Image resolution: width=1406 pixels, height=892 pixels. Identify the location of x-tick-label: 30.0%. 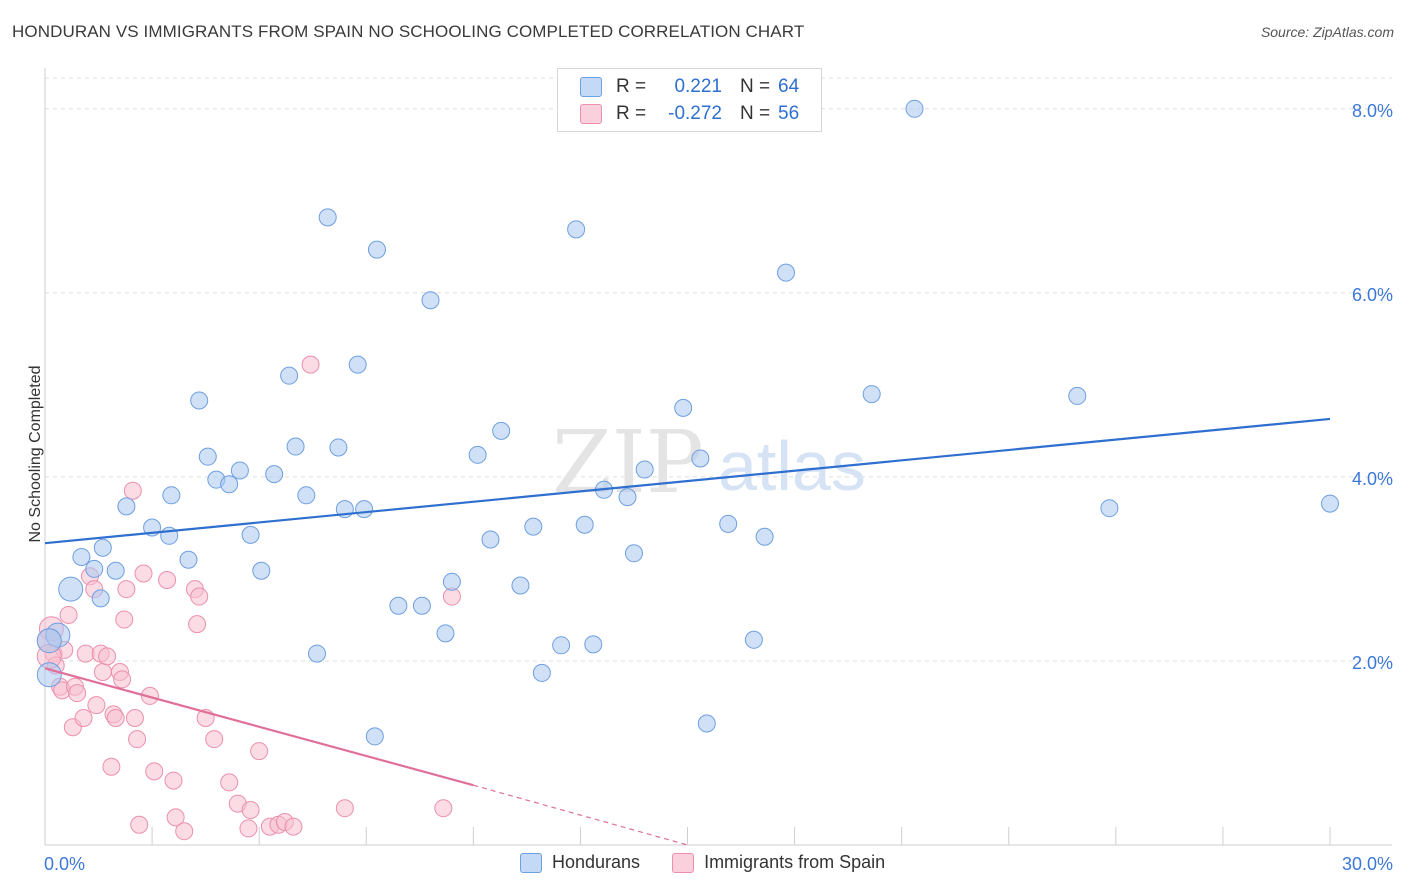
(1367, 864).